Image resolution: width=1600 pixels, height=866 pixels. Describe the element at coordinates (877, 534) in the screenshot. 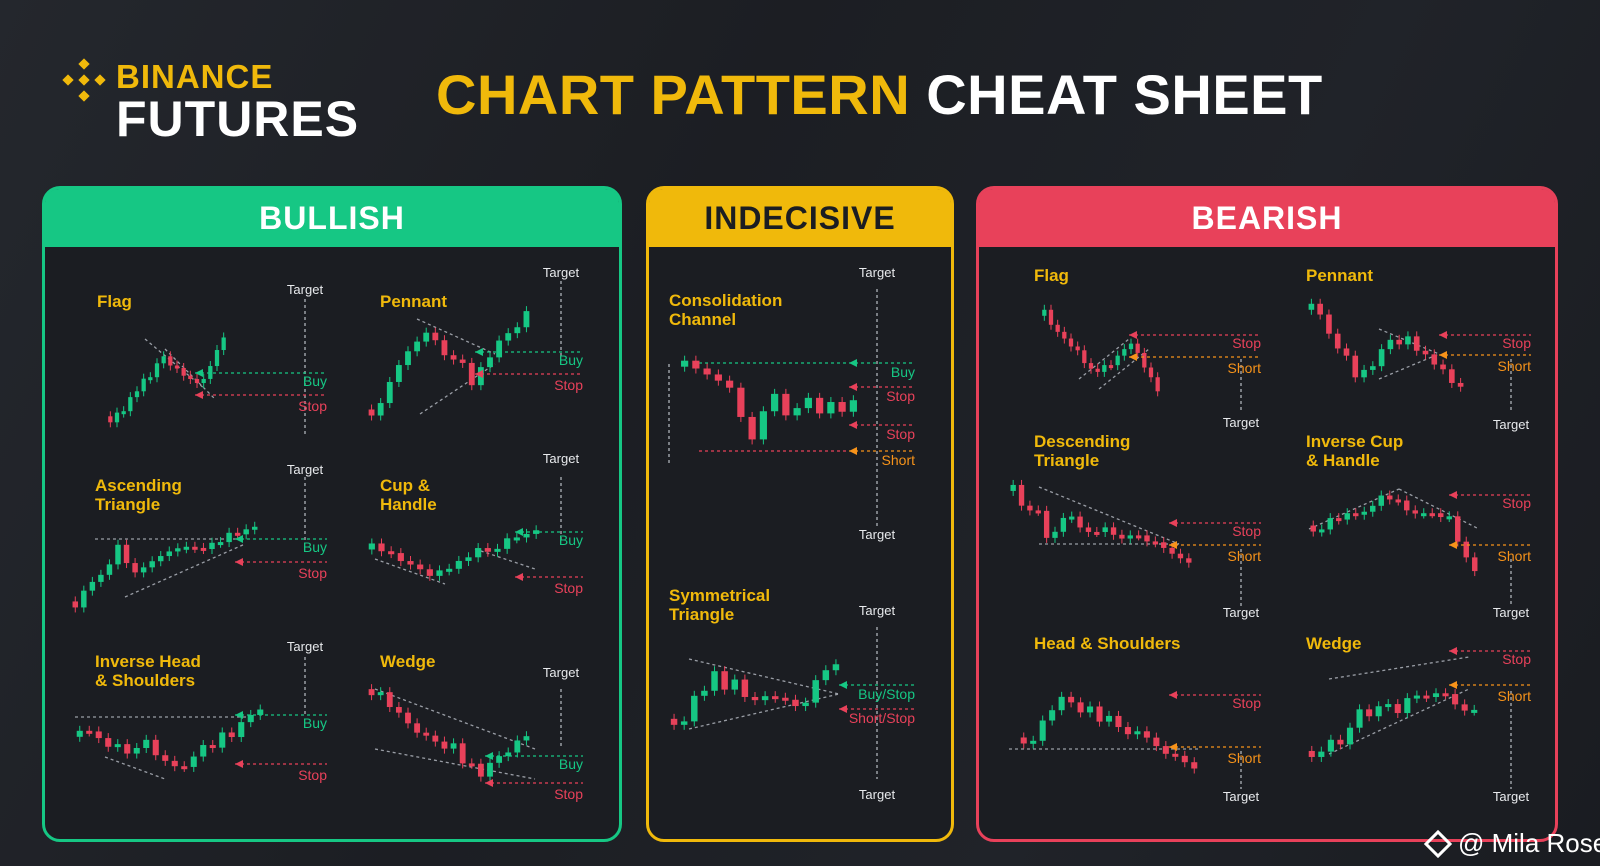

I see `indecisive-pattern-0-level-target: Target` at that location.